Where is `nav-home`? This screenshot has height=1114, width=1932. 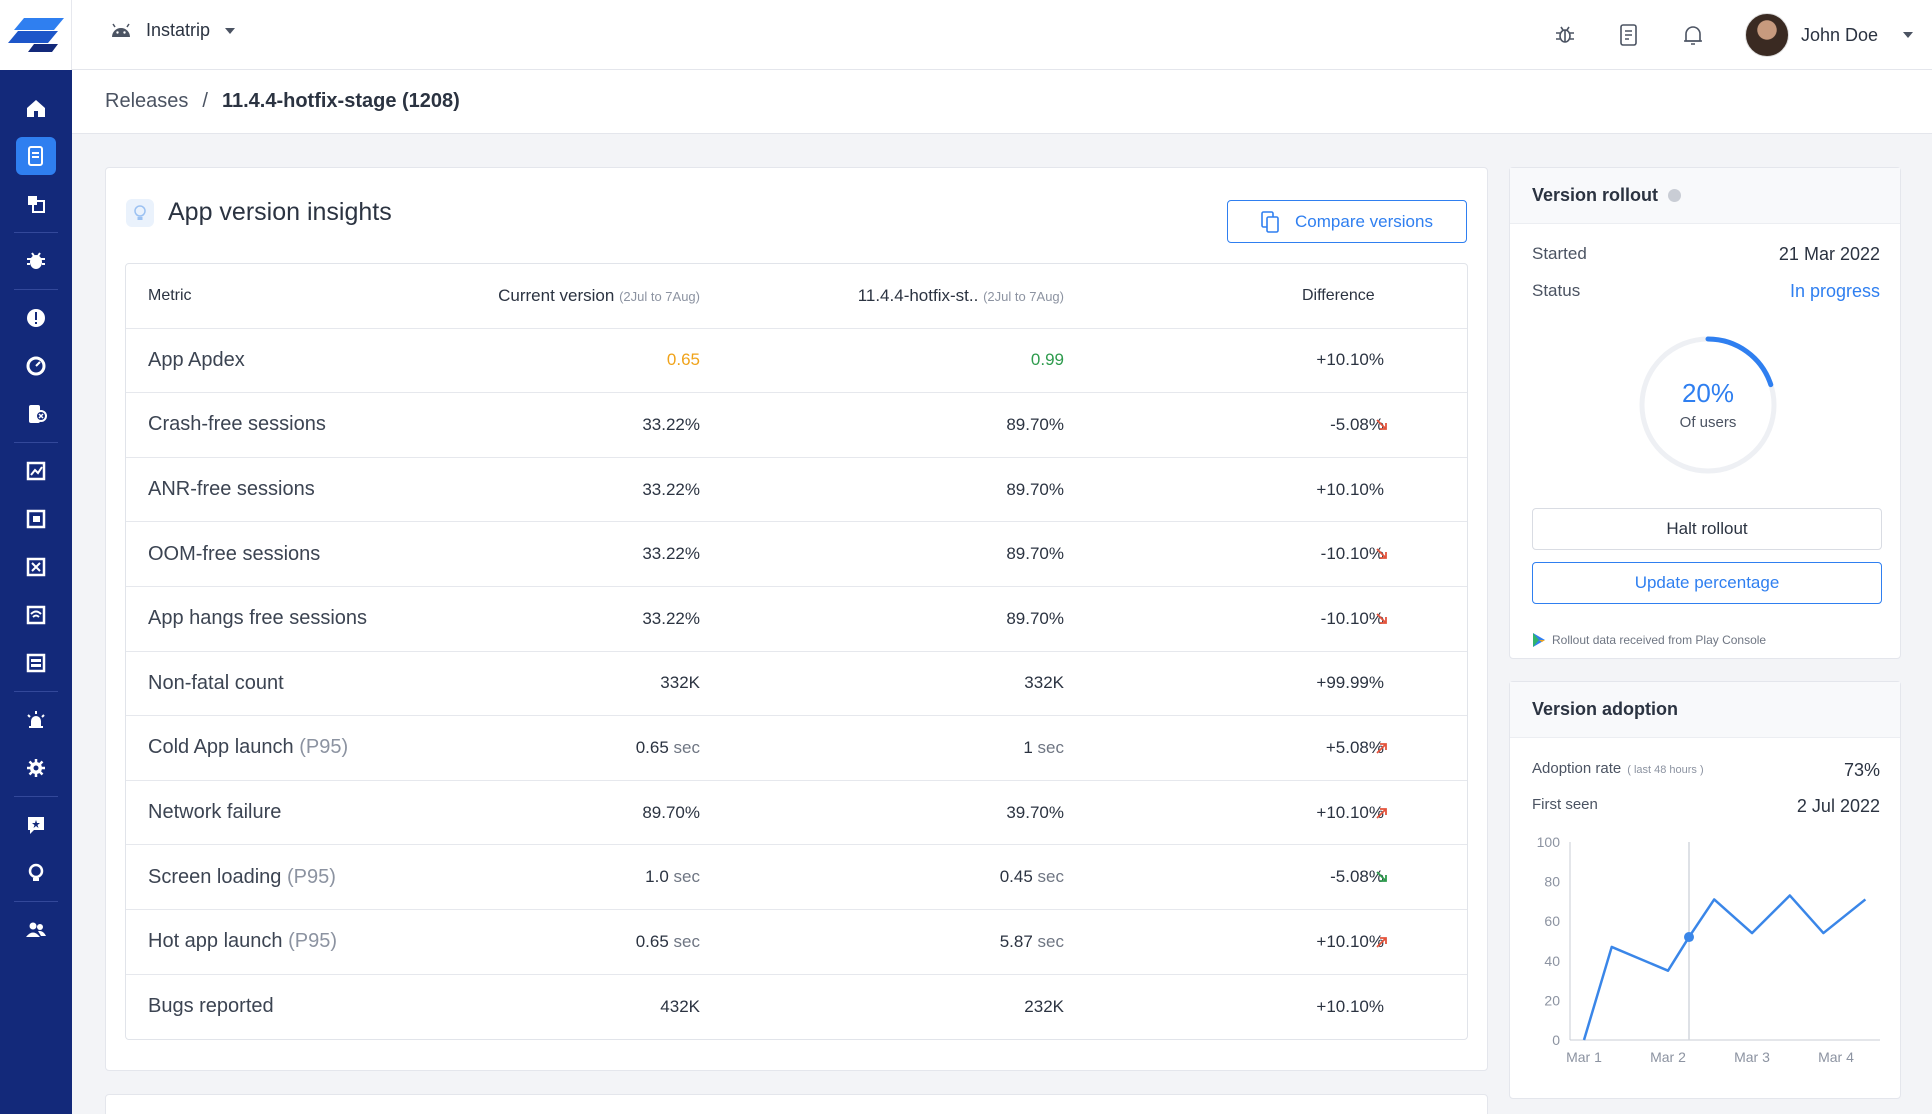
nav-home is located at coordinates (36, 108).